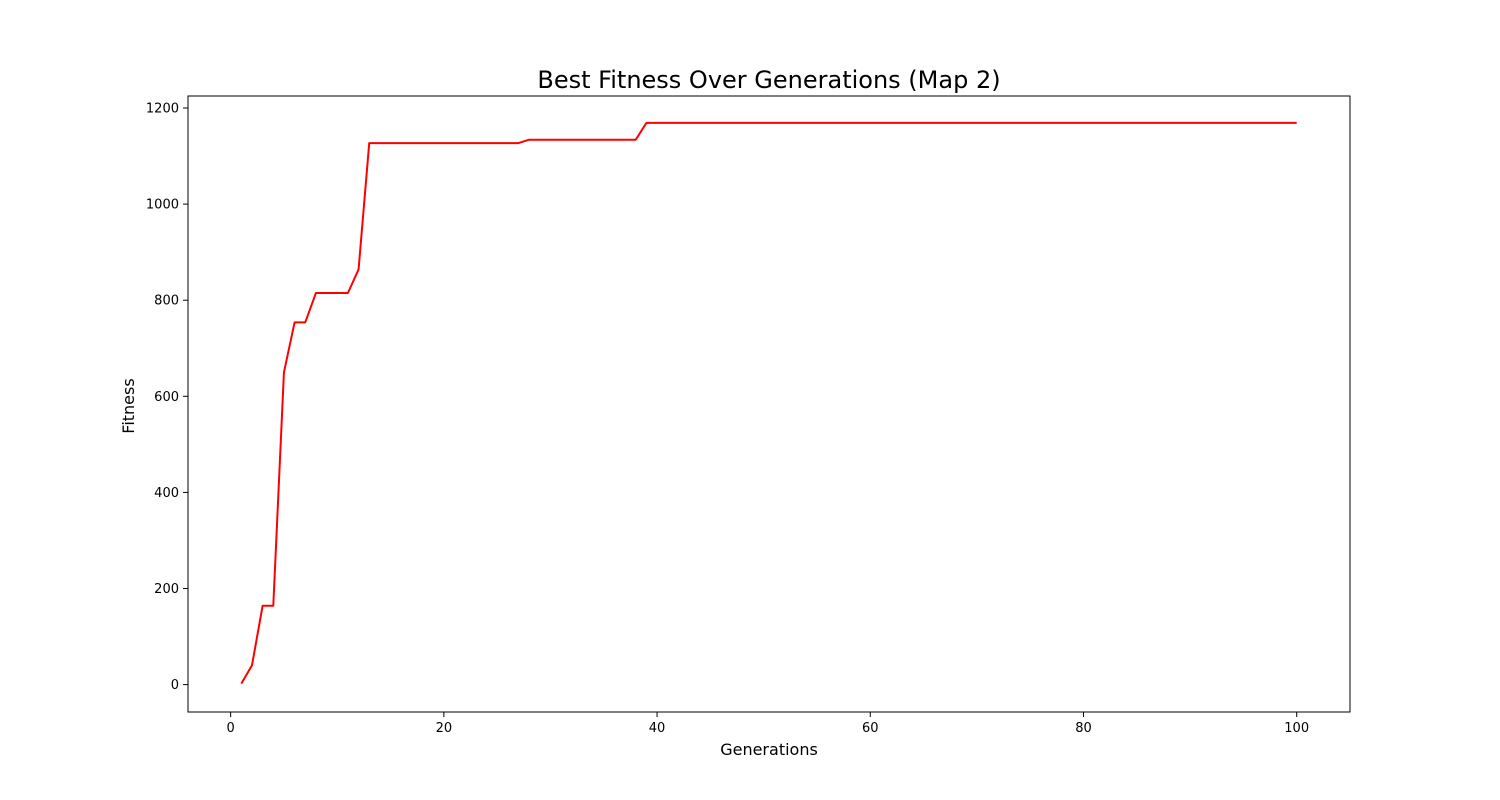 The height and width of the screenshot is (800, 1500). What do you see at coordinates (128, 405) in the screenshot?
I see `y-axis-label: Fitness` at bounding box center [128, 405].